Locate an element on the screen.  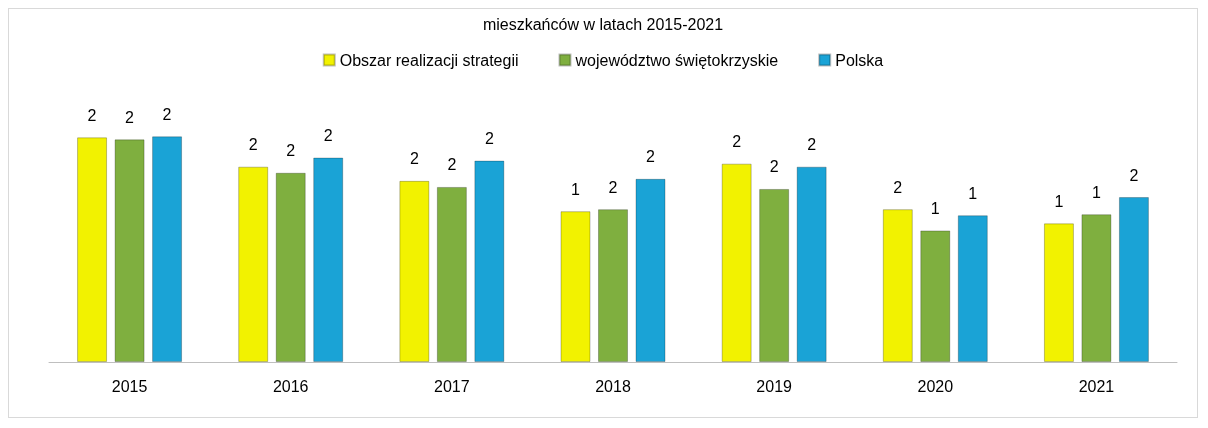
legend-label: województwo świętokrzyskie is located at coordinates (676, 60).